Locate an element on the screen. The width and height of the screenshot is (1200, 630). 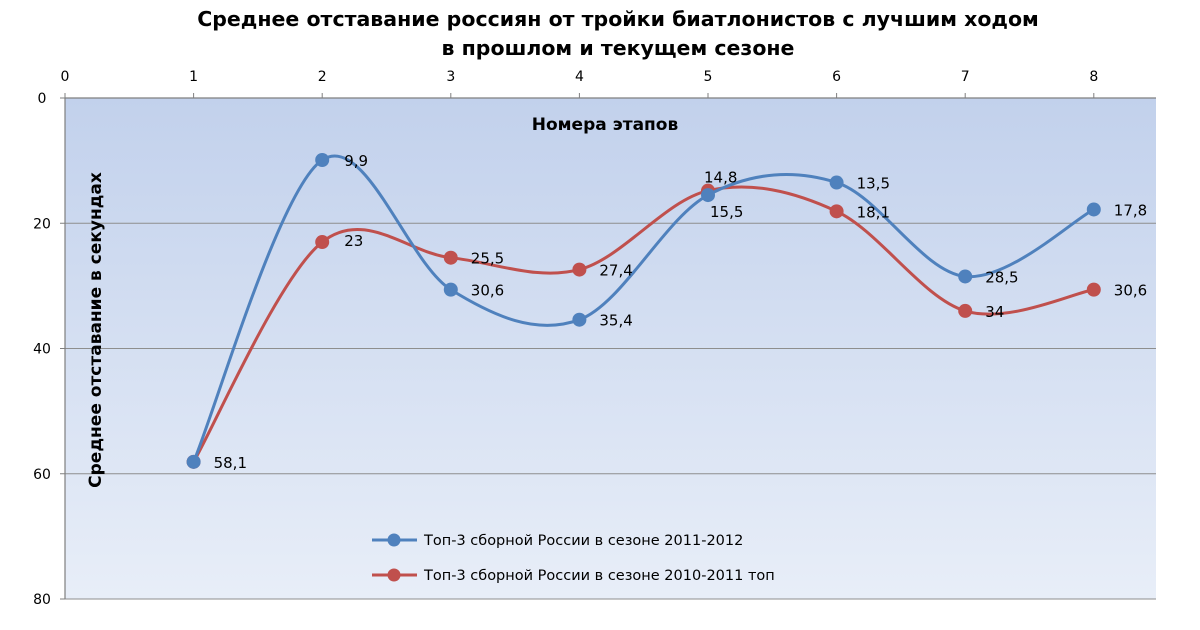
chart-title-line-2: в прошлом и текущем сезоне is located at coordinates (618, 48).